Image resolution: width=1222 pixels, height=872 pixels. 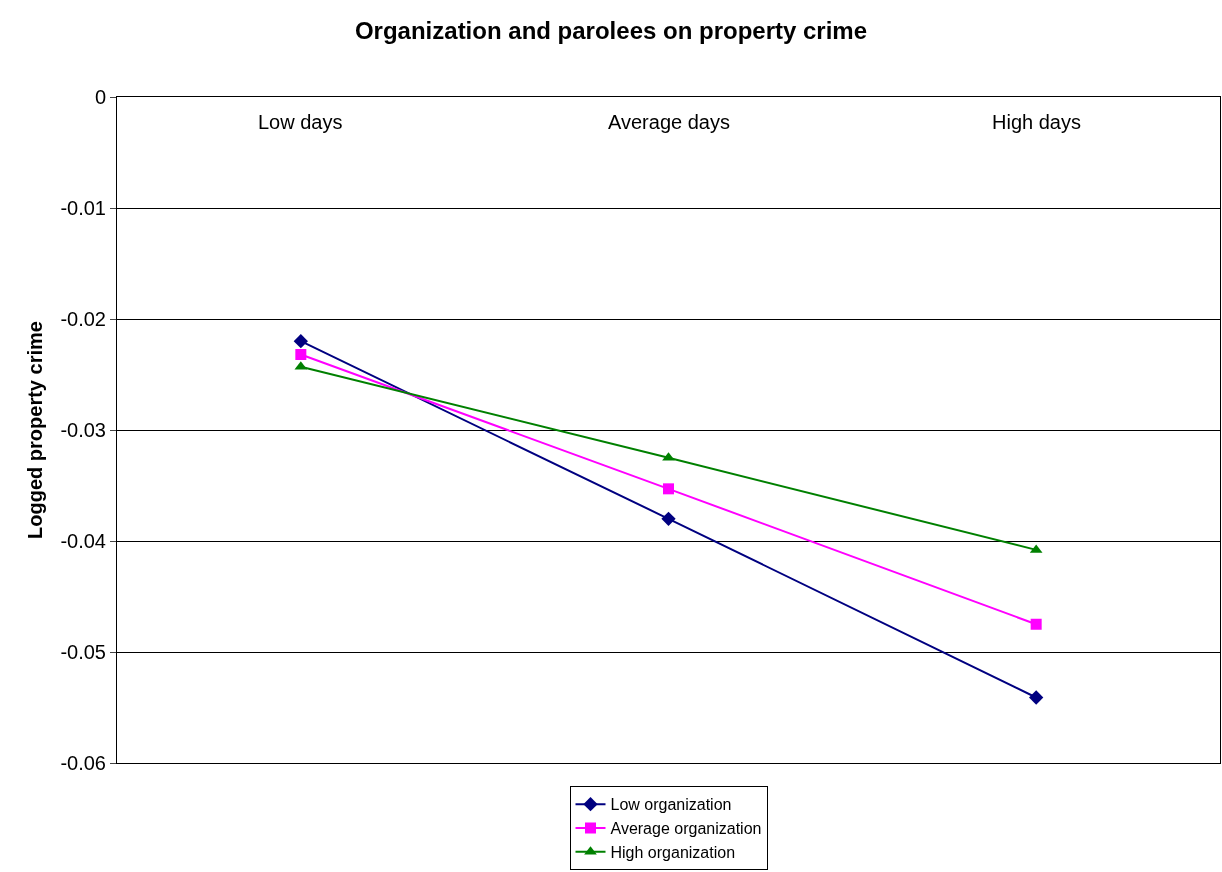 What do you see at coordinates (83, 541) in the screenshot?
I see `y-tick-label: -0.04` at bounding box center [83, 541].